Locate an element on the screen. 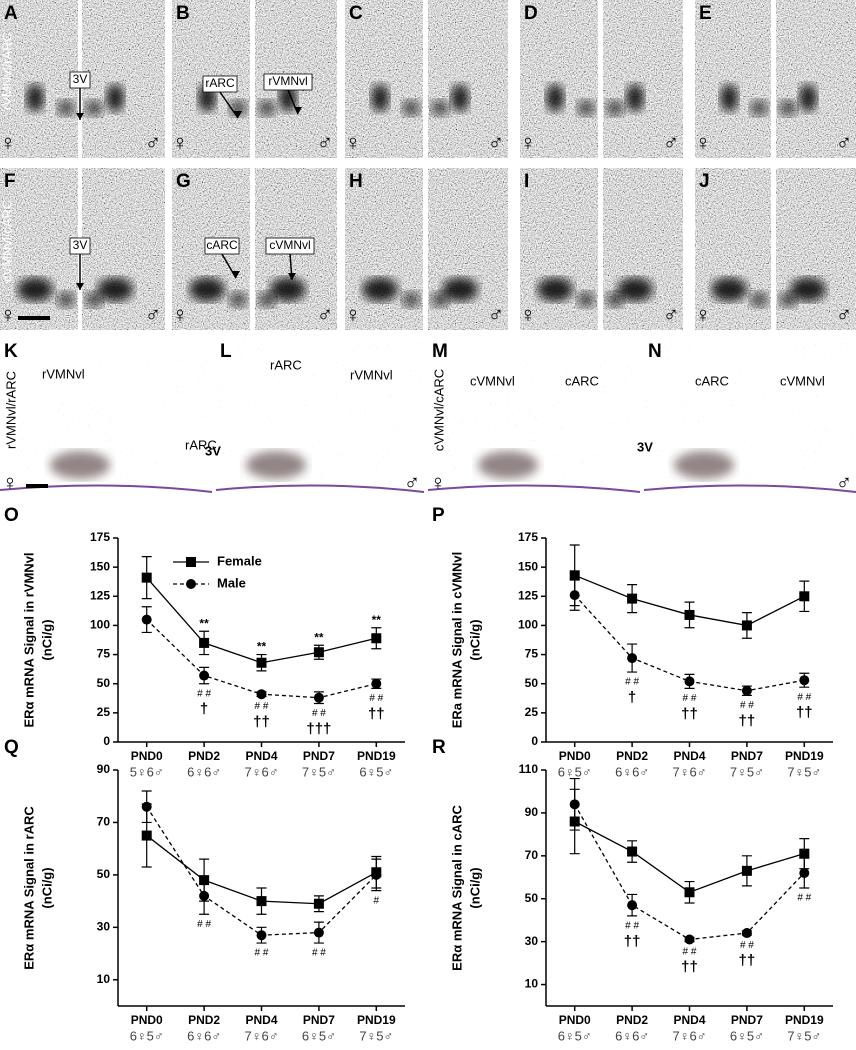 This screenshot has width=856, height=1050. callout-label: 3V is located at coordinates (80, 245).